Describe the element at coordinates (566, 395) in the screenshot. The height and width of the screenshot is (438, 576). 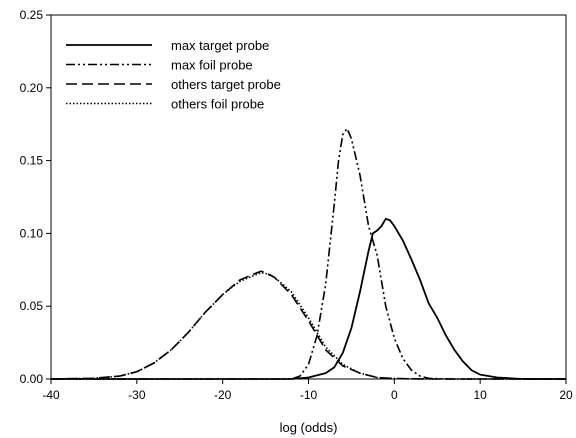
I see `x-tick-label: 20` at that location.